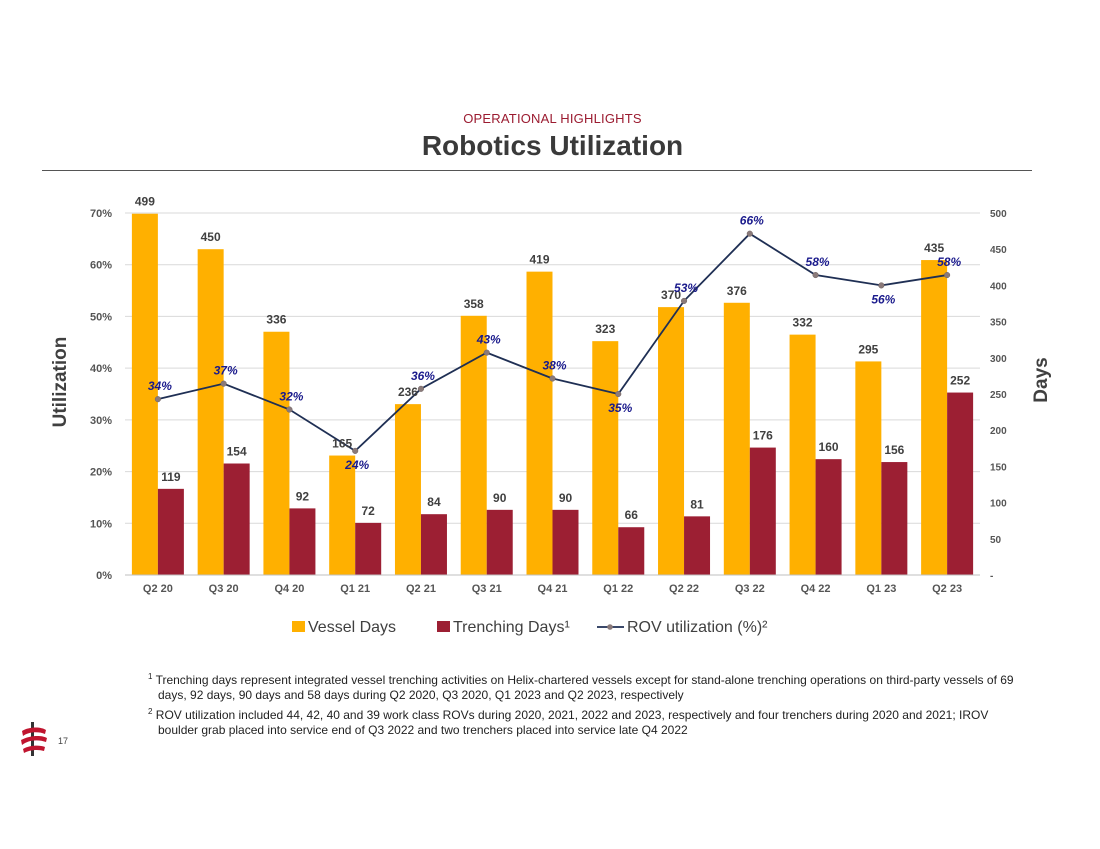 The image size is (1100, 849). What do you see at coordinates (487, 589) in the screenshot?
I see `x-tick-label: Q3 21` at bounding box center [487, 589].